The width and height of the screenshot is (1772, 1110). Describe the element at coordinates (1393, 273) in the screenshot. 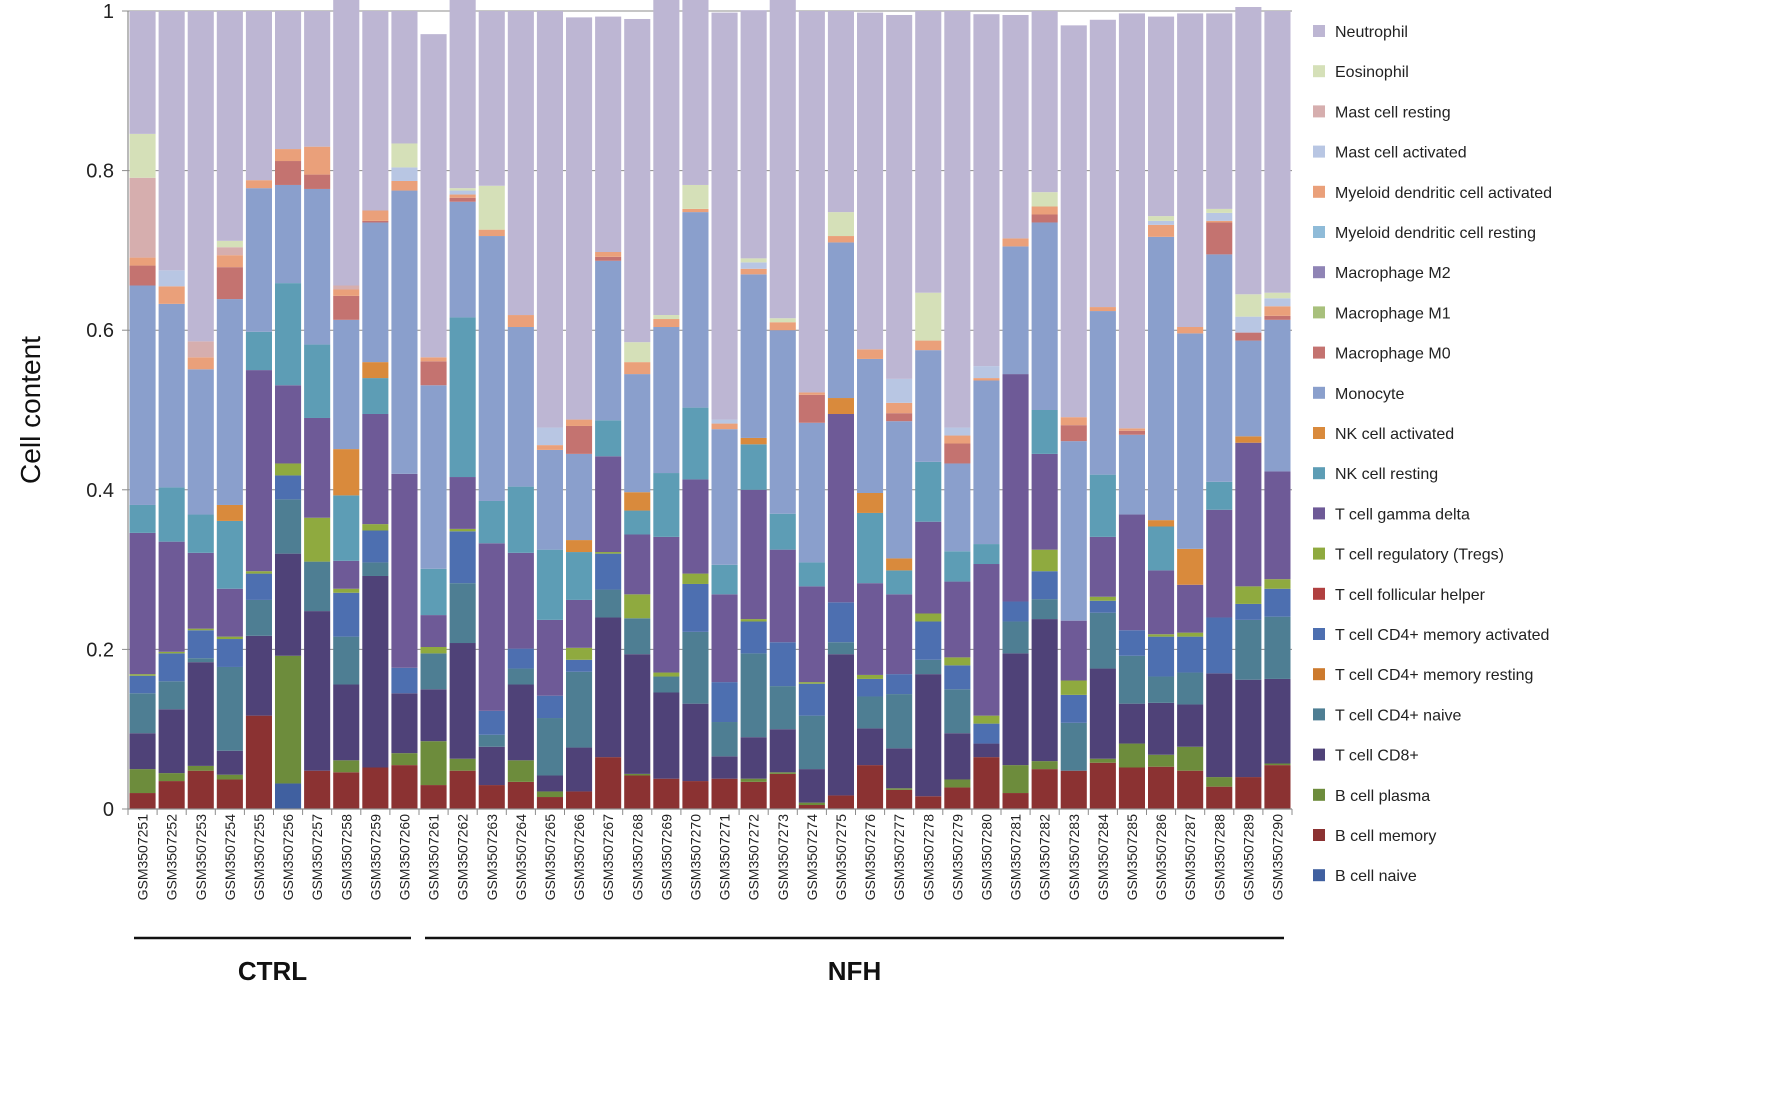

I see `legend-label: Macrophage M2` at that location.